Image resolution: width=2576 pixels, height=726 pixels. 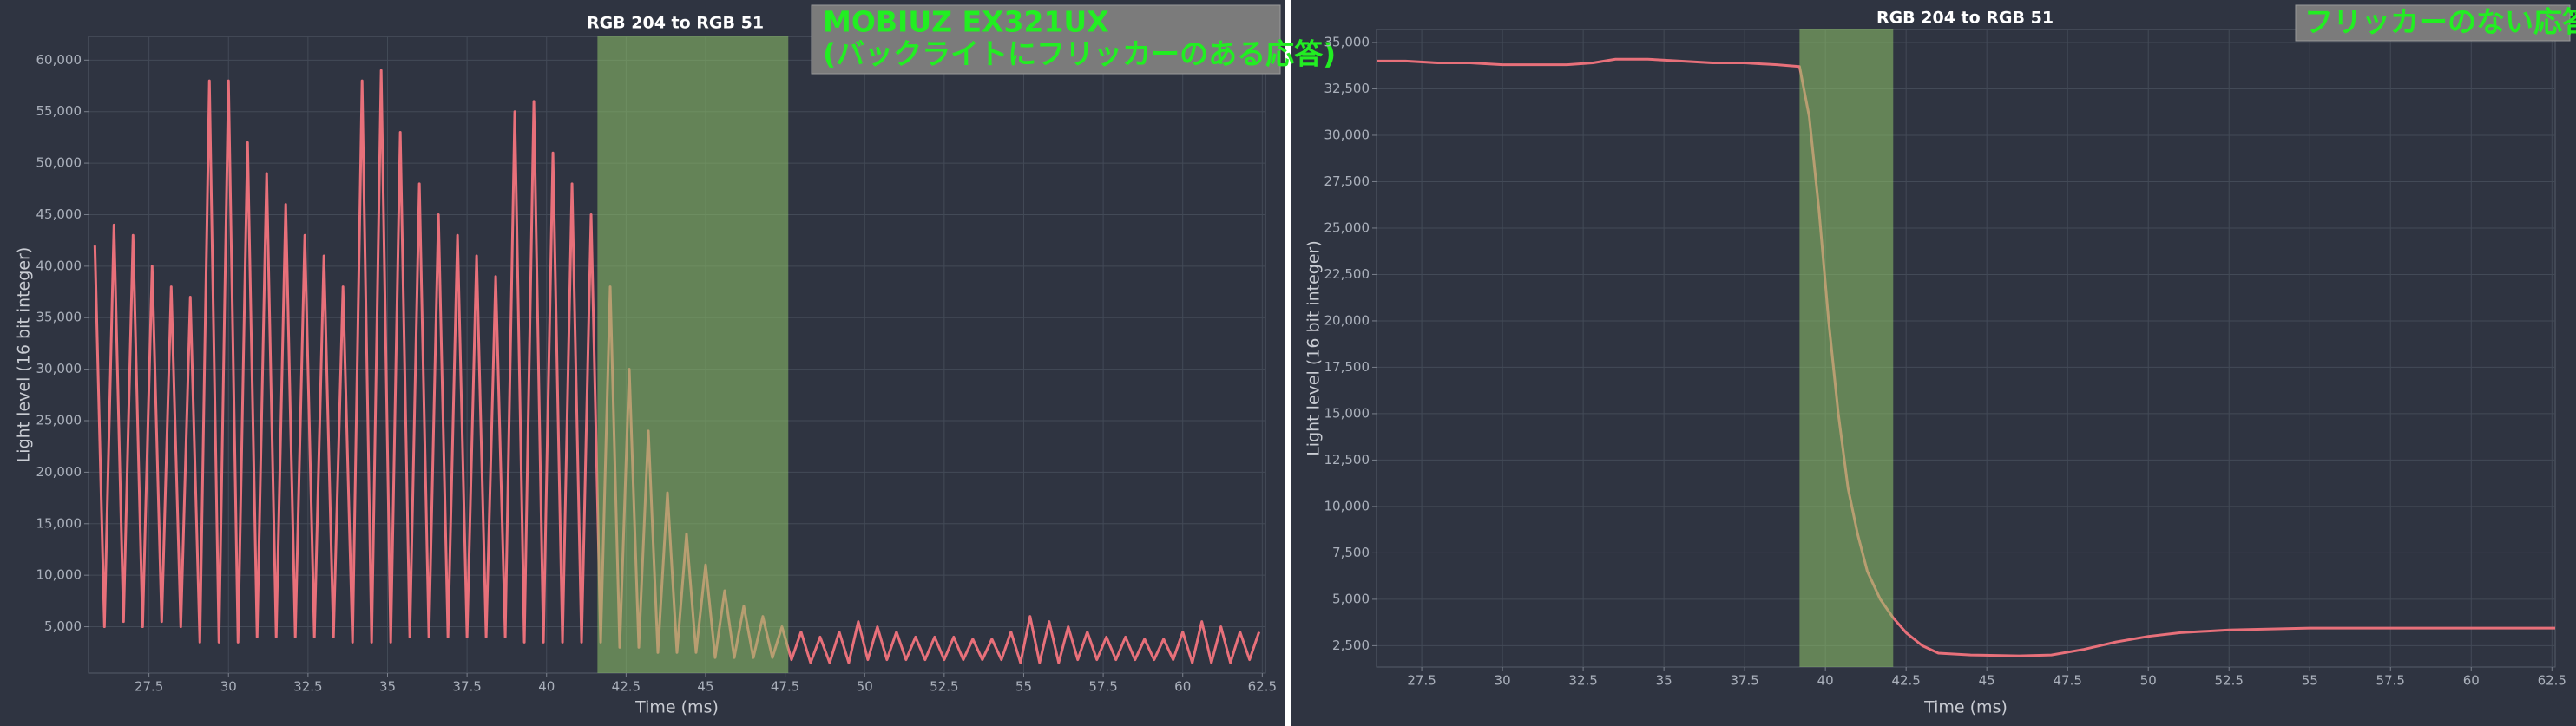 I want to click on annotation: MOBIUZ EX321UX, so click(x=966, y=22).